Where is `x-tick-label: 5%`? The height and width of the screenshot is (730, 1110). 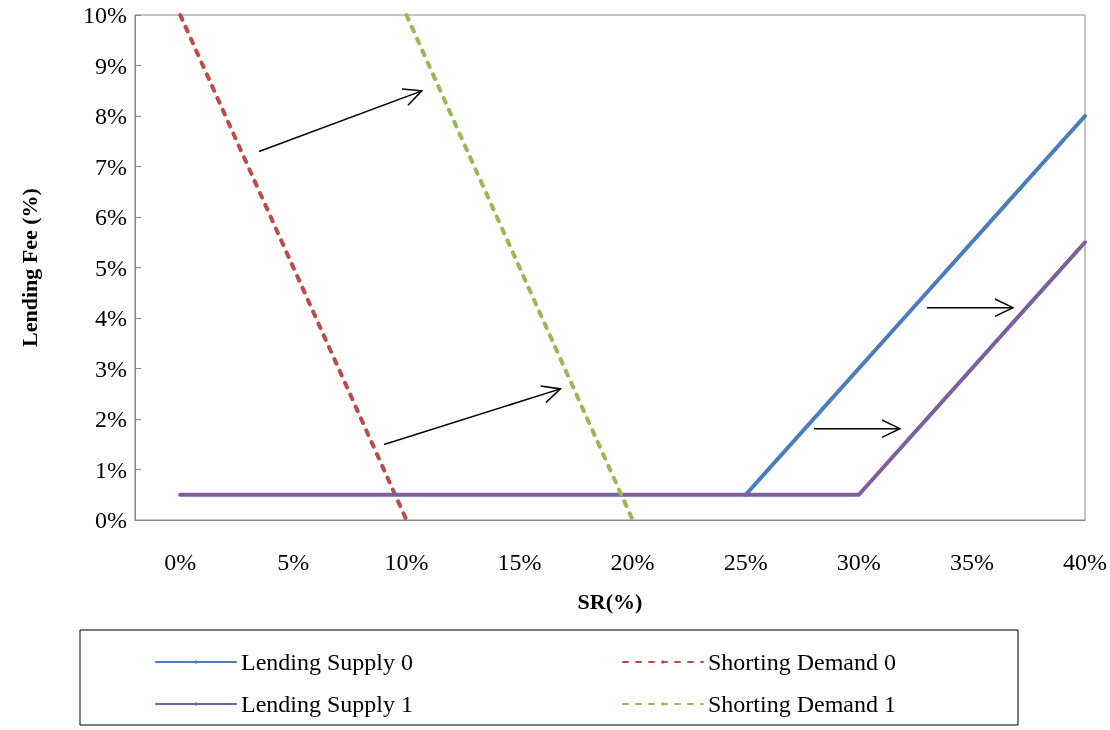 x-tick-label: 5% is located at coordinates (293, 562).